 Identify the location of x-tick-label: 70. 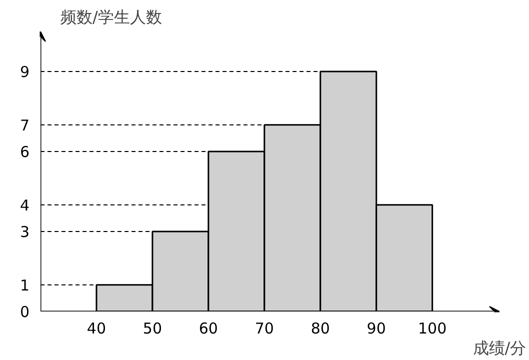
(264, 329).